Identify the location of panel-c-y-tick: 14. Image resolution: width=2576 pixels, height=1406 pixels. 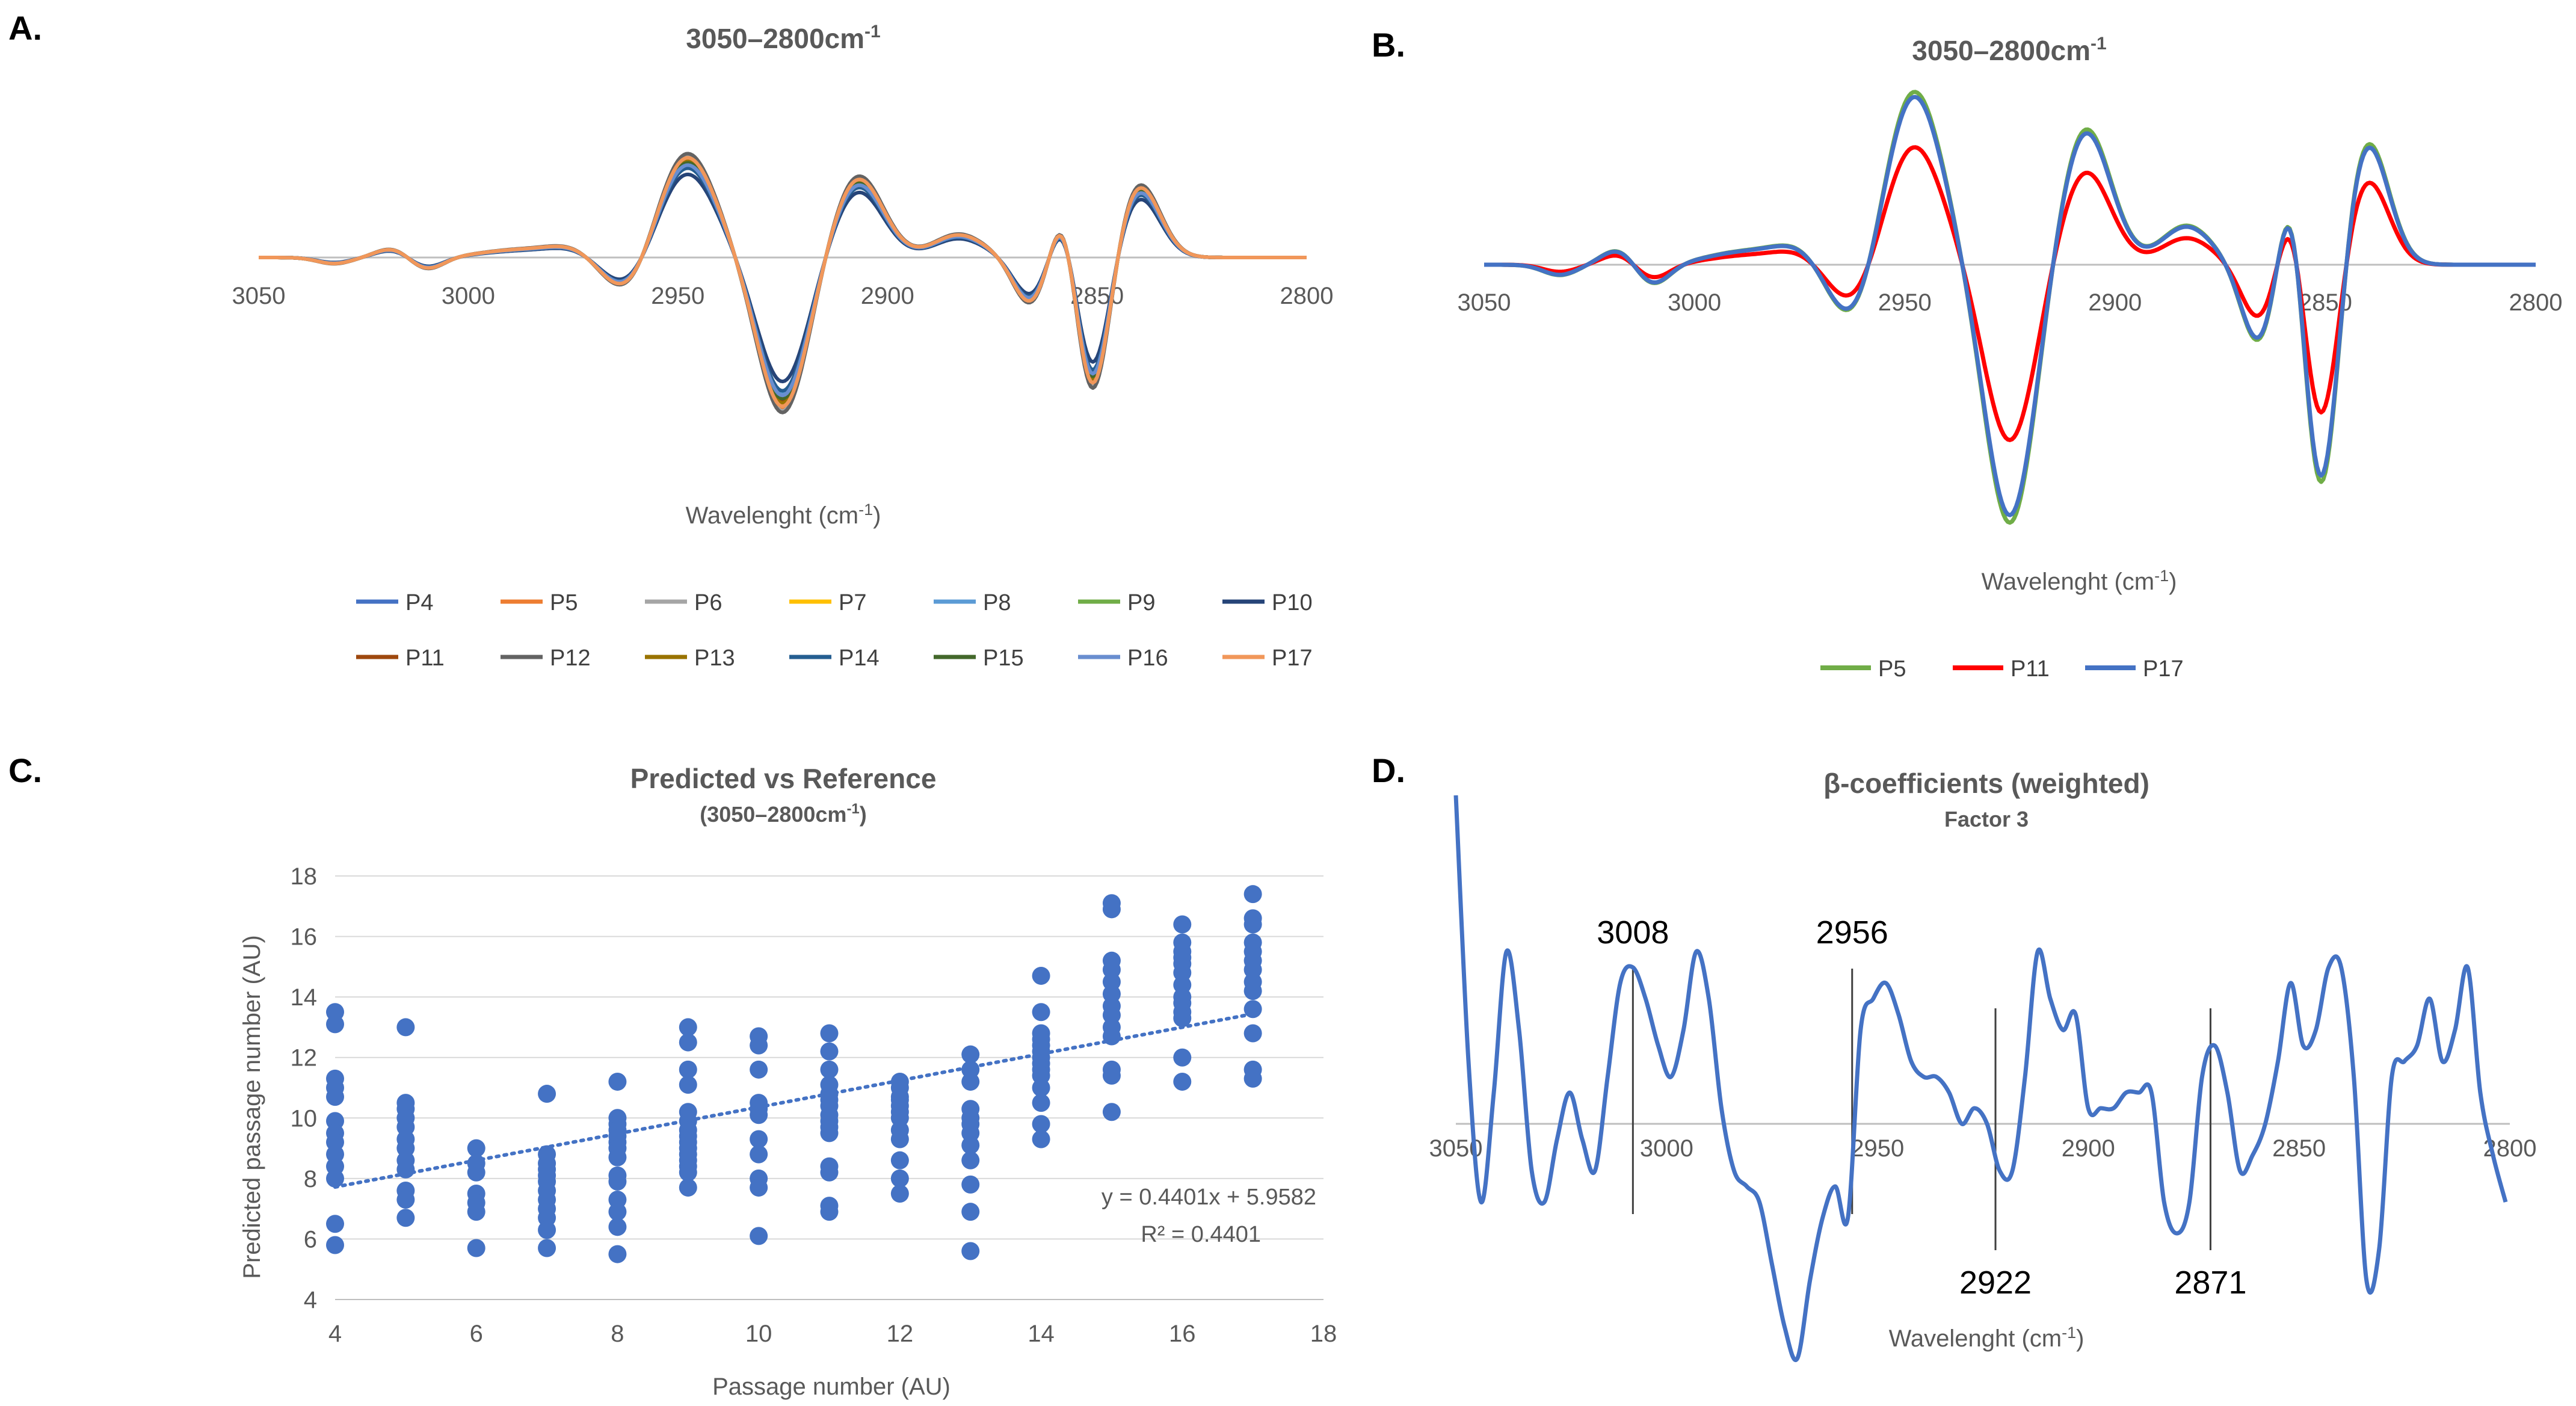
(304, 997).